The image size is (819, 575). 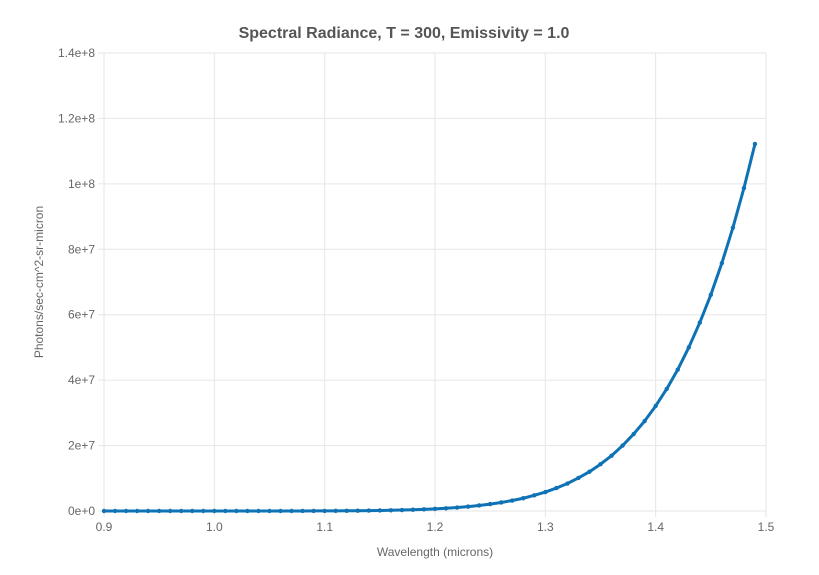 I want to click on x-tick-label: 1.2, so click(x=435, y=527).